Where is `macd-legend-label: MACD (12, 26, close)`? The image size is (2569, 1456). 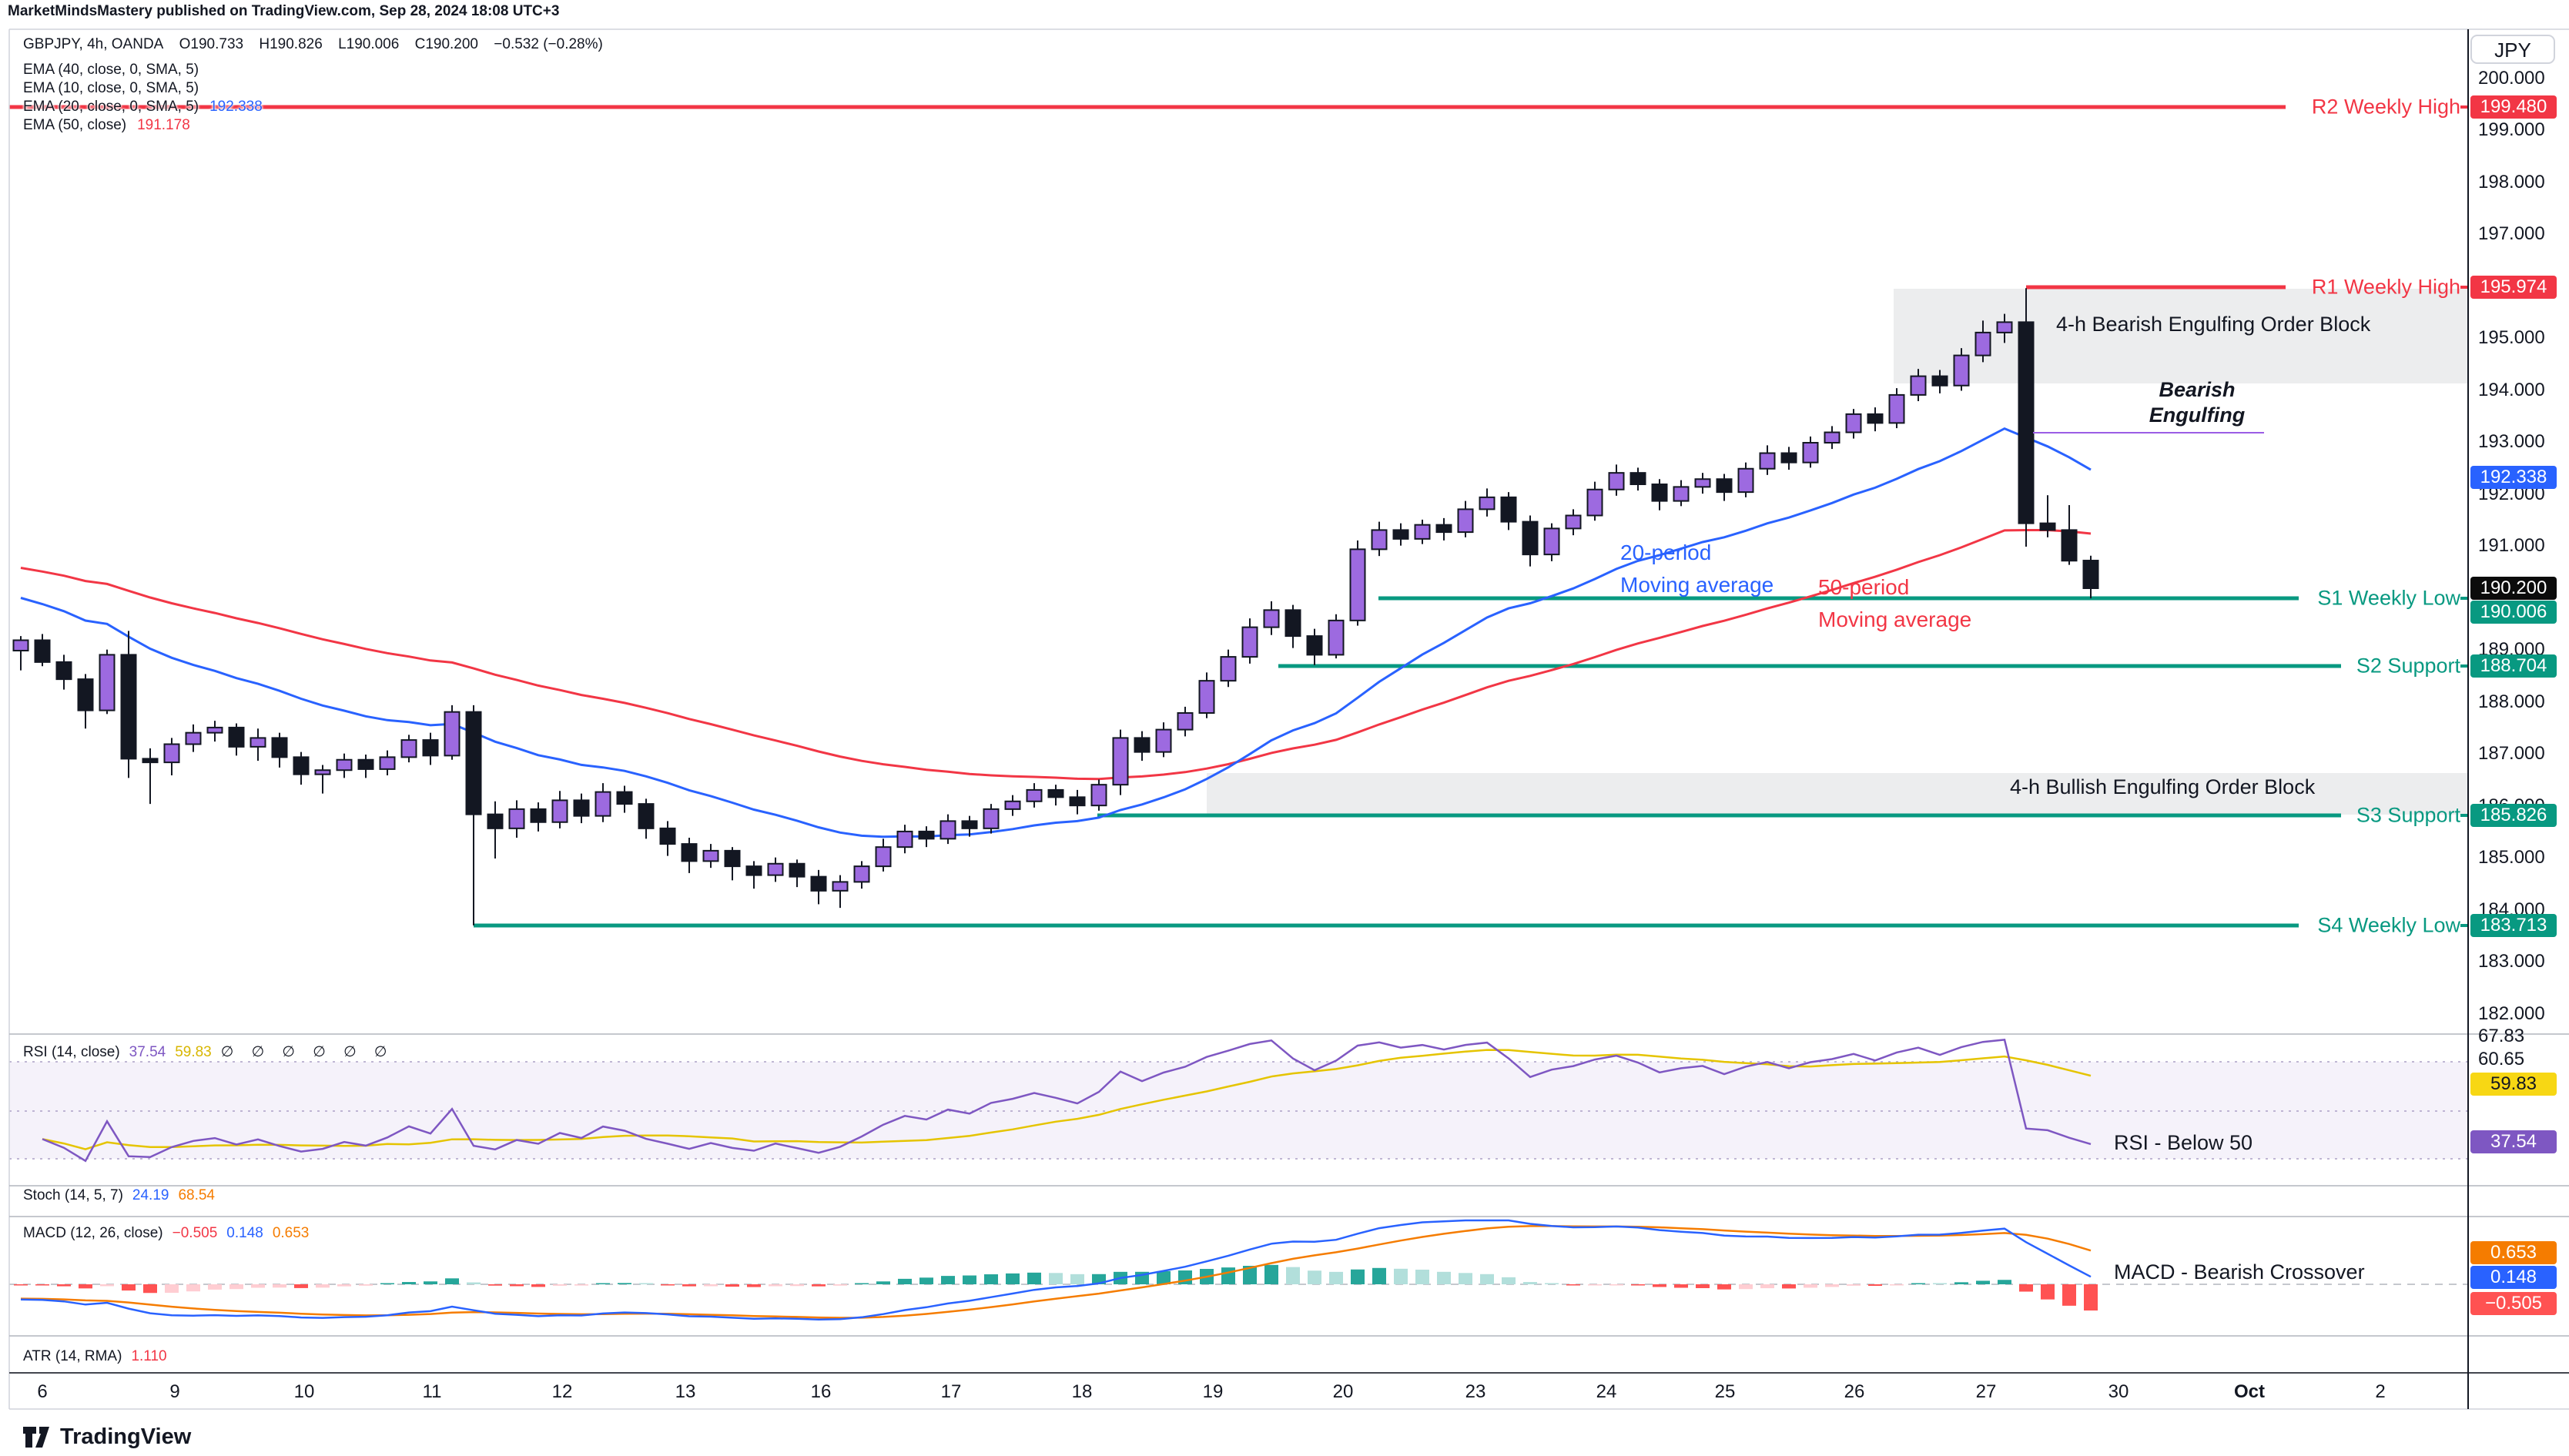
macd-legend-label: MACD (12, 26, close) is located at coordinates (93, 1233).